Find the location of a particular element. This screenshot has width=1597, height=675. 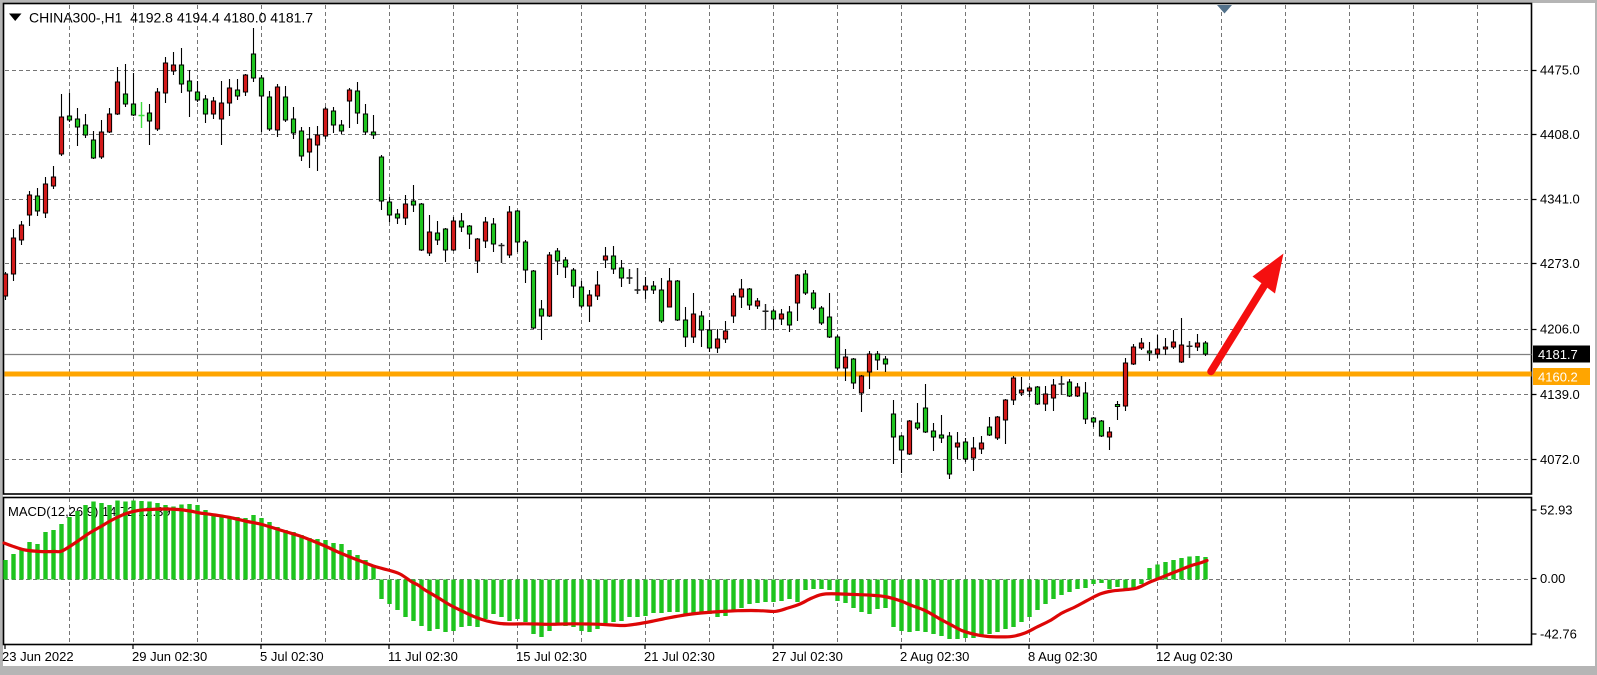

svg-text: 23 Jun 2022 is located at coordinates (38, 656).